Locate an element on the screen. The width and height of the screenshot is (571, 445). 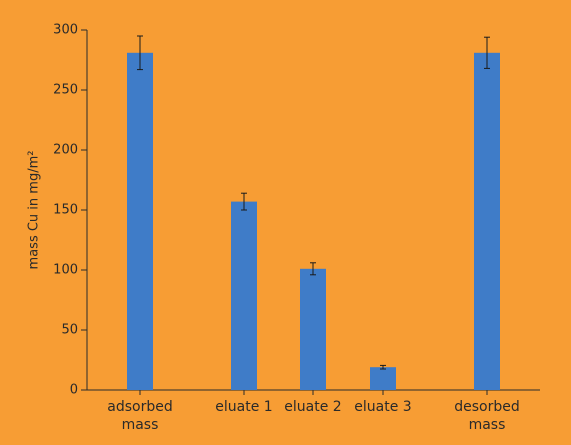
y-tick-label: 0 is located at coordinates (74, 390).